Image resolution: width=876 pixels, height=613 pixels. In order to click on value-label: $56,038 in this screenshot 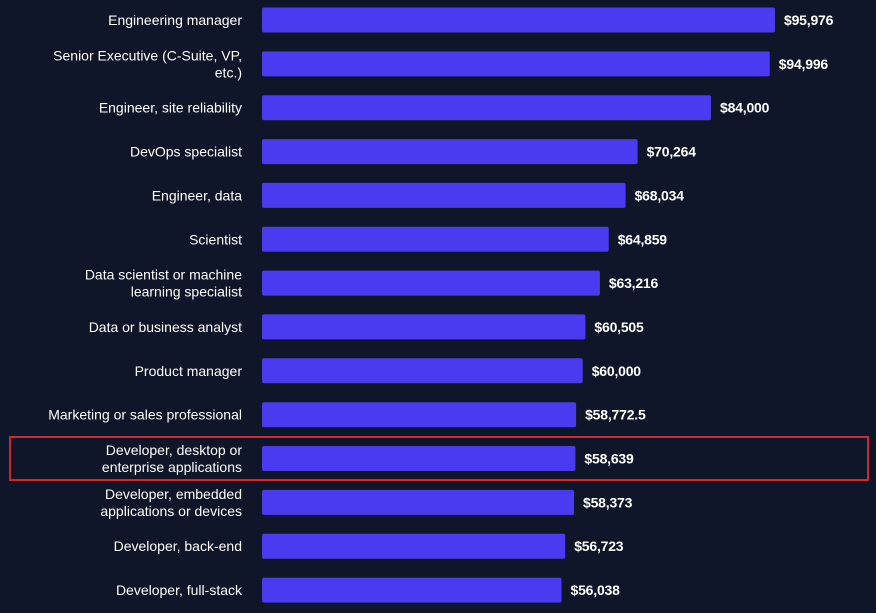, I will do `click(596, 590)`.